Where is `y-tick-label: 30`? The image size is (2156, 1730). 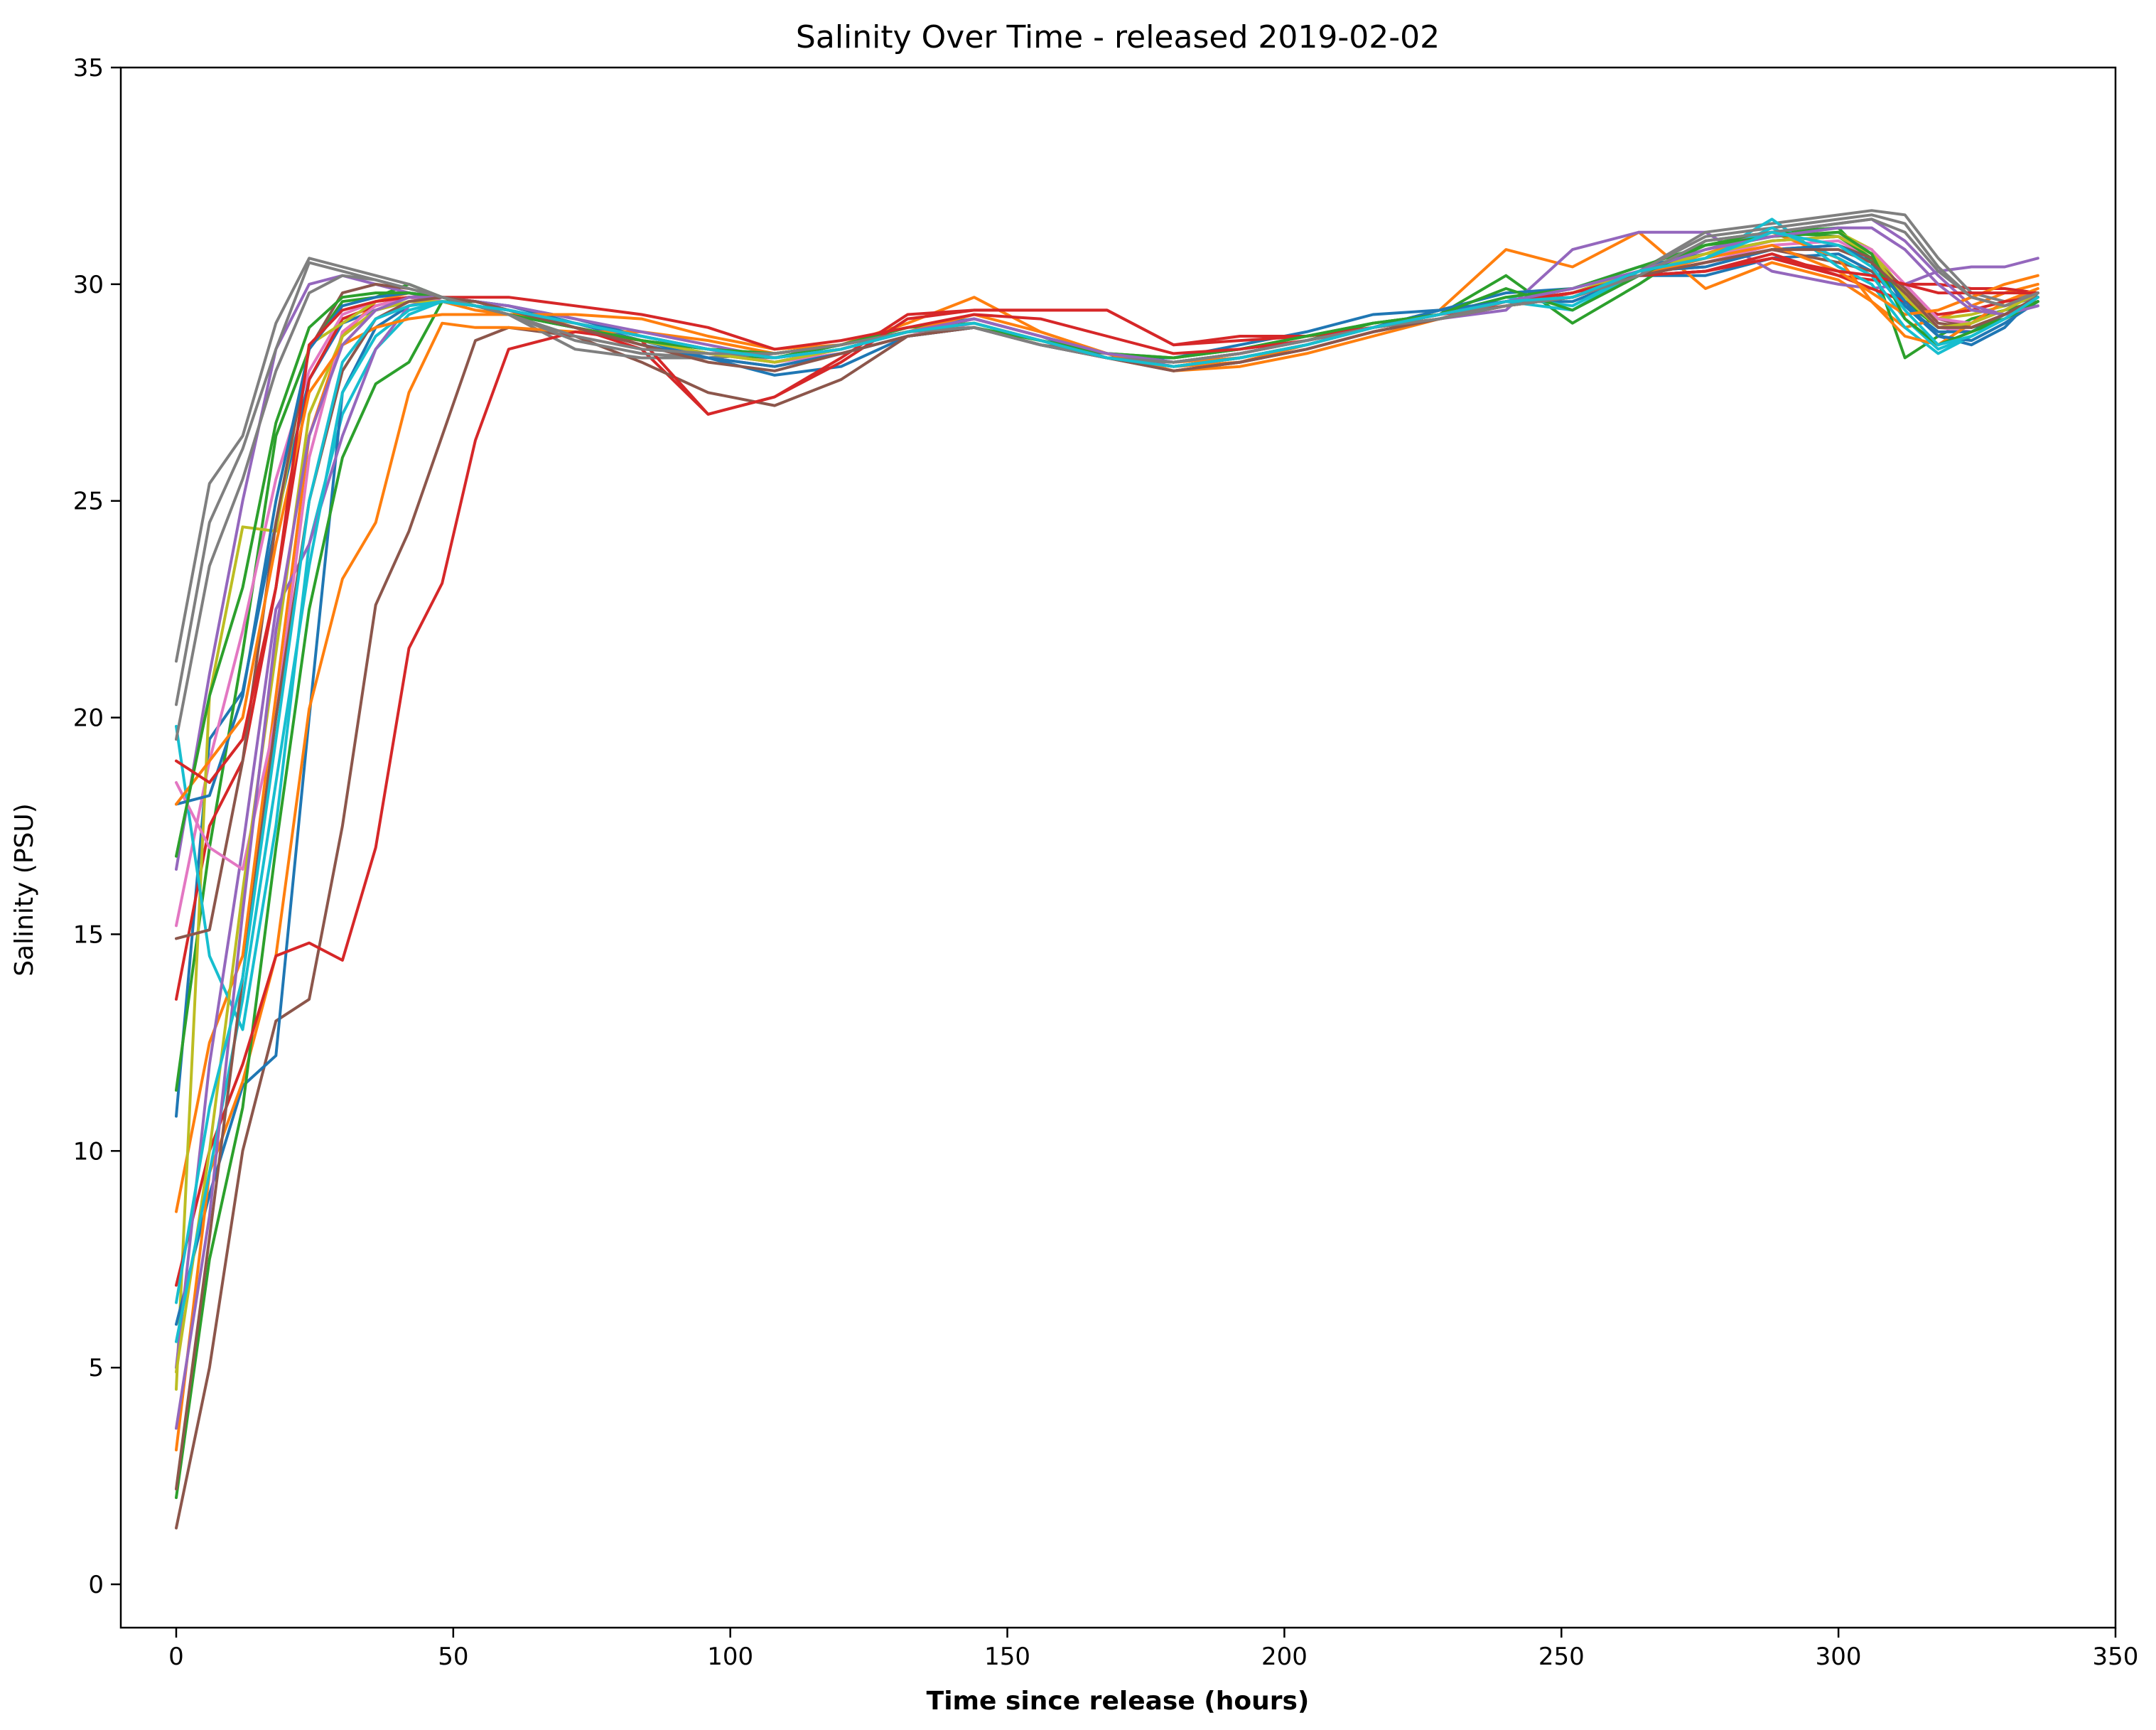 y-tick-label: 30 is located at coordinates (88, 285).